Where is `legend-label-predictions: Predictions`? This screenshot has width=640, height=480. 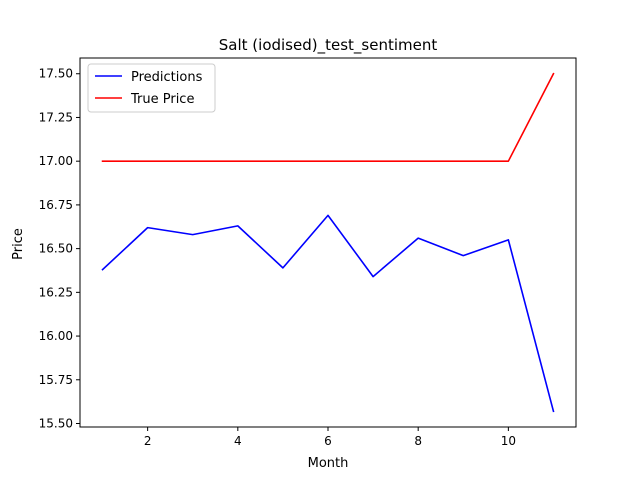
legend-label-predictions: Predictions is located at coordinates (167, 77).